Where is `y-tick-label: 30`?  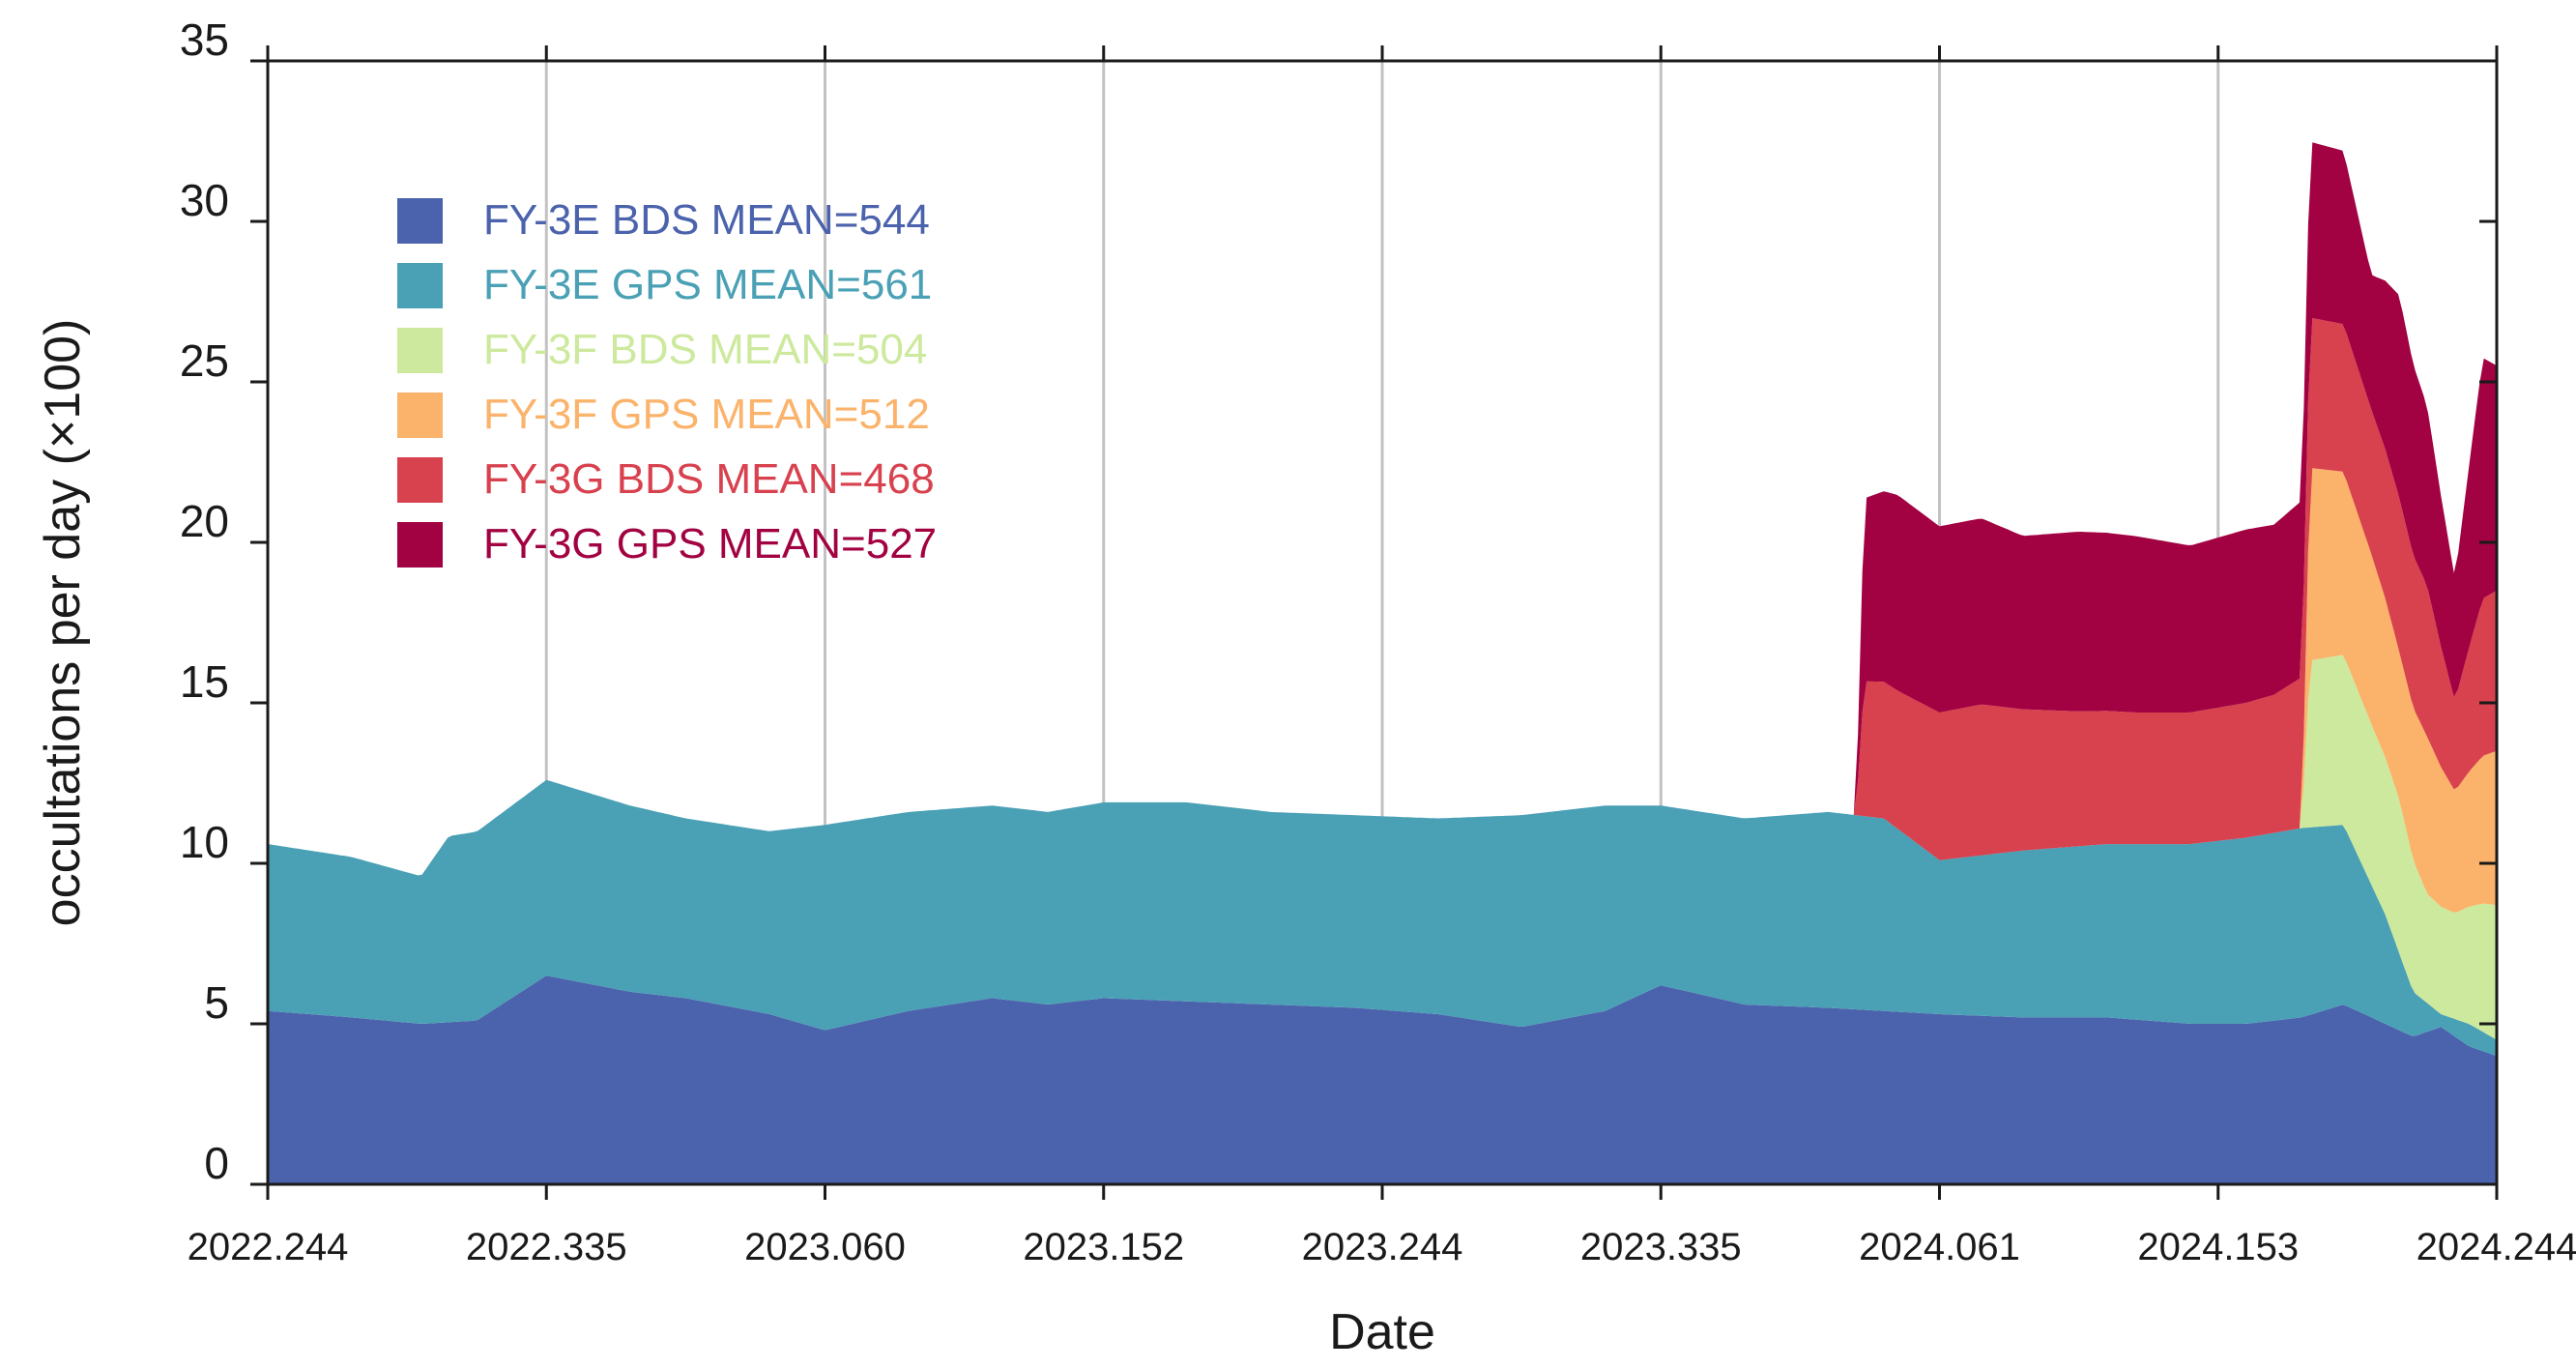
y-tick-label: 30 is located at coordinates (204, 200).